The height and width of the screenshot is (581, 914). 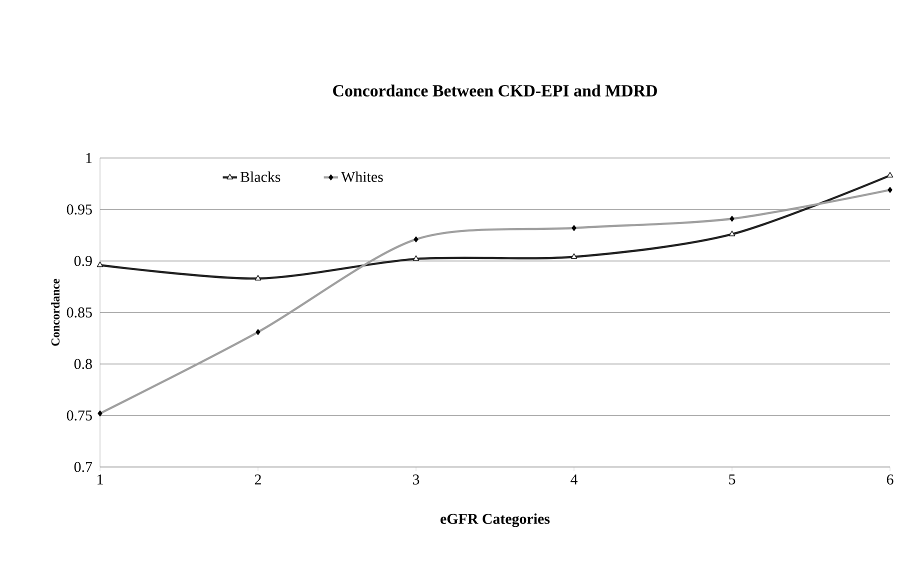 What do you see at coordinates (890, 479) in the screenshot?
I see `x-tick-label: 6` at bounding box center [890, 479].